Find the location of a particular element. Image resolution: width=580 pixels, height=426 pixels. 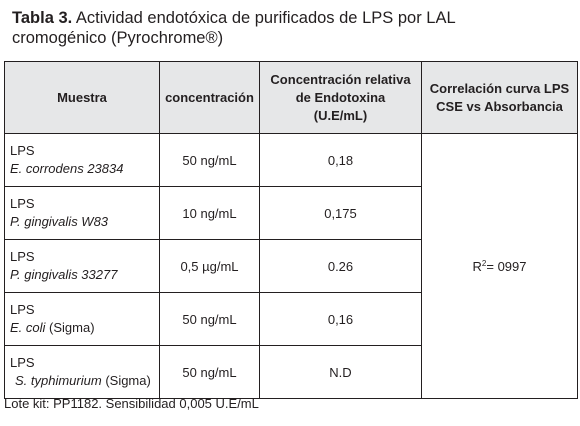

relative-concentration-cell: 0.26 is located at coordinates (340, 266).